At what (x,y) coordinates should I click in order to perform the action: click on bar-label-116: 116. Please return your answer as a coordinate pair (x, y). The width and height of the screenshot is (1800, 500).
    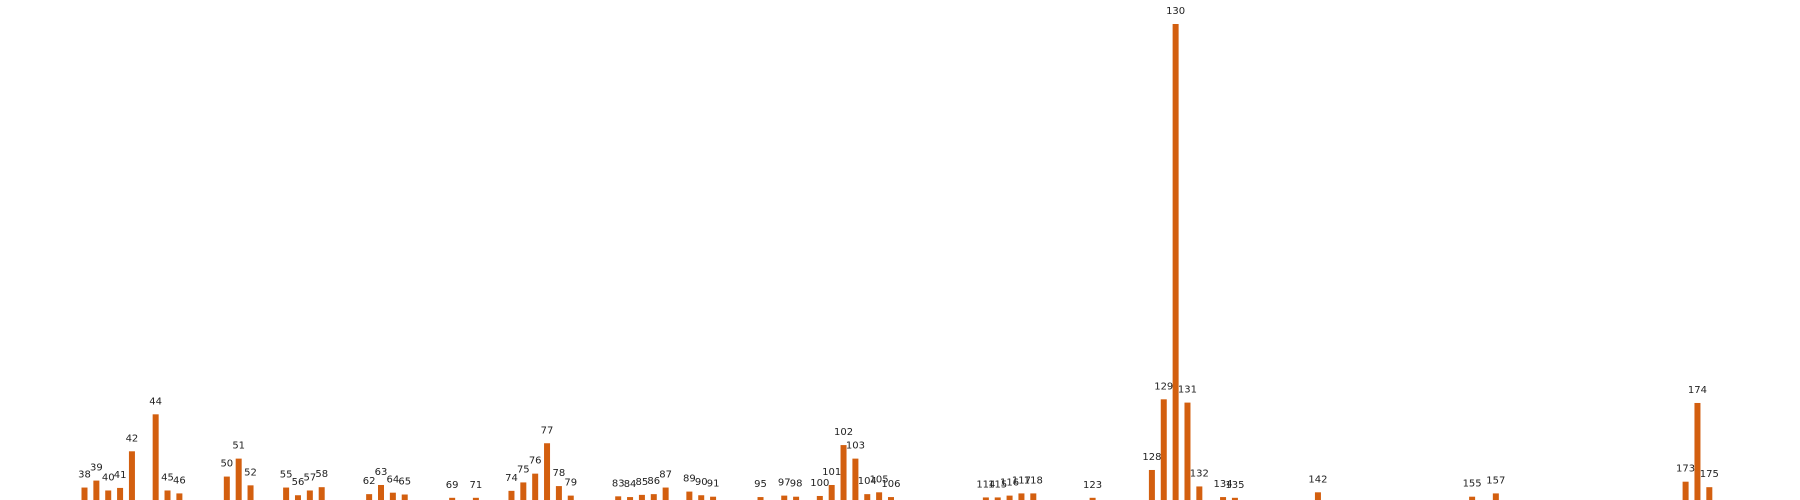
    Looking at the image, I should click on (1009, 483).